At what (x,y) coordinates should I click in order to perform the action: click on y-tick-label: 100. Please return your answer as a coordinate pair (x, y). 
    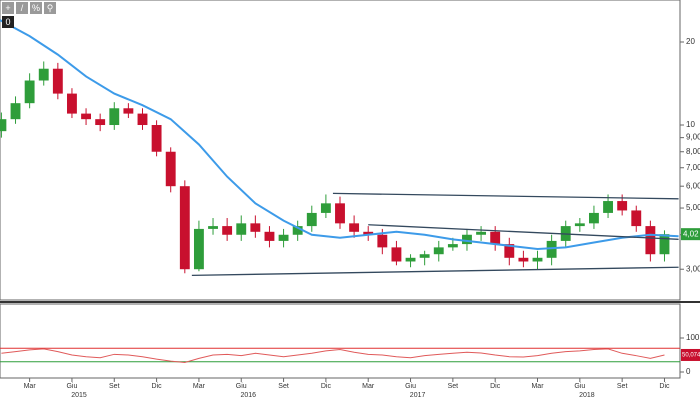
    Looking at the image, I should click on (693, 337).